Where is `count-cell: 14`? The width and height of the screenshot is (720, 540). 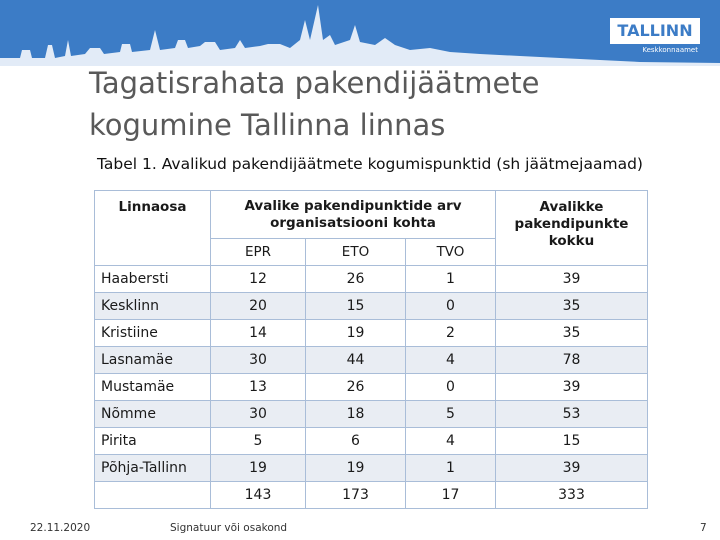
count-cell: 14 is located at coordinates (258, 333).